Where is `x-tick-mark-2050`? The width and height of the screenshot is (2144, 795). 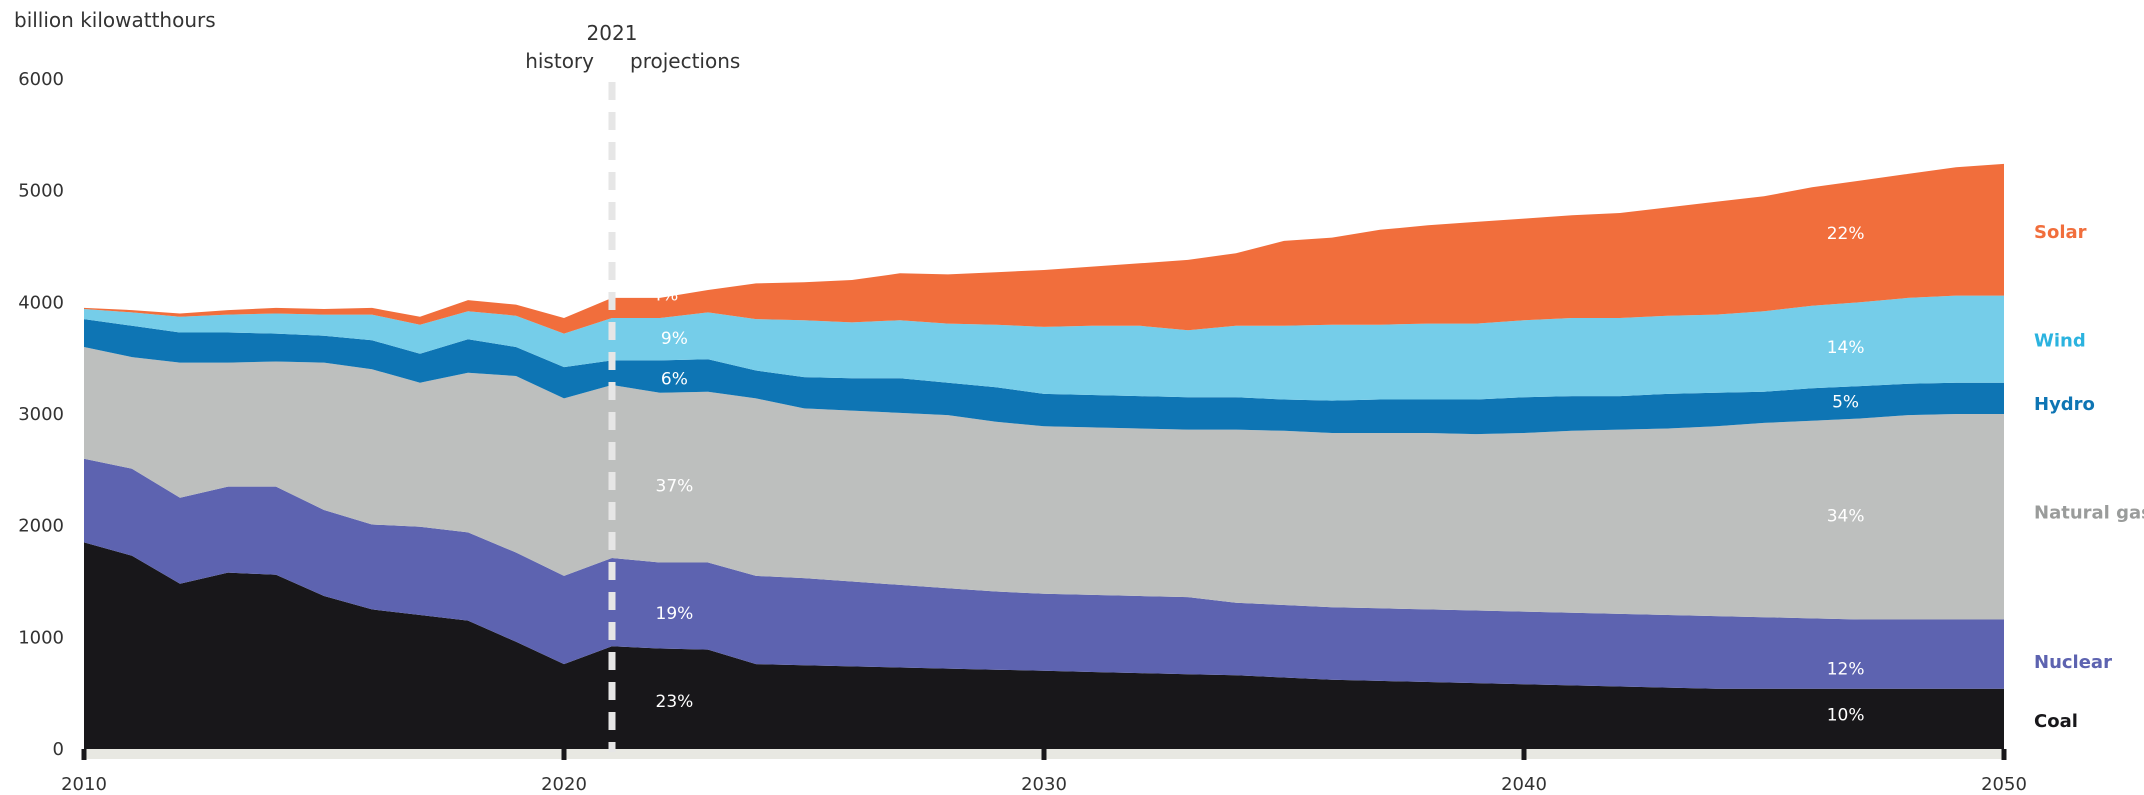
x-tick-mark-2050 is located at coordinates (2004, 754).